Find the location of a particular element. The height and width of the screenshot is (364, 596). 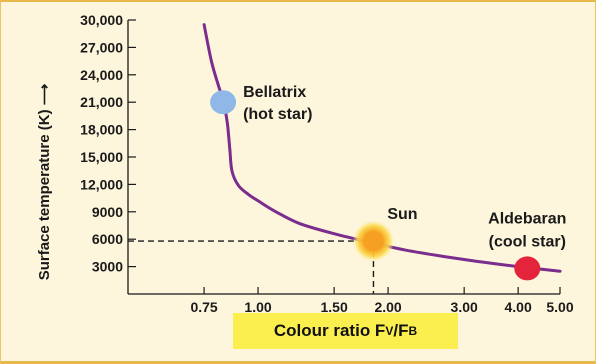

x-tick-label: 2.00 is located at coordinates (387, 307).